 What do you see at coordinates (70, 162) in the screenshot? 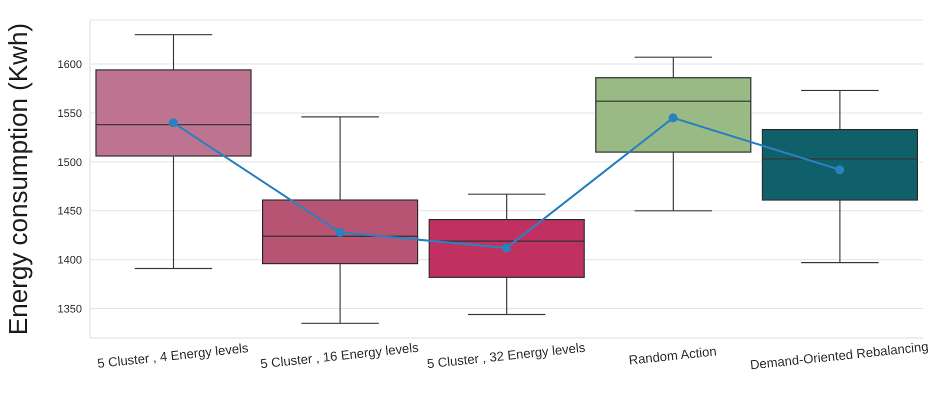
I see `y-tick-label: 1500` at bounding box center [70, 162].